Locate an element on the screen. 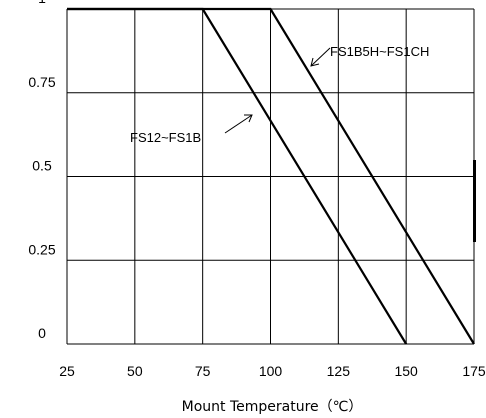 The height and width of the screenshot is (418, 486). x-tick-label-0: 25 is located at coordinates (67, 371).